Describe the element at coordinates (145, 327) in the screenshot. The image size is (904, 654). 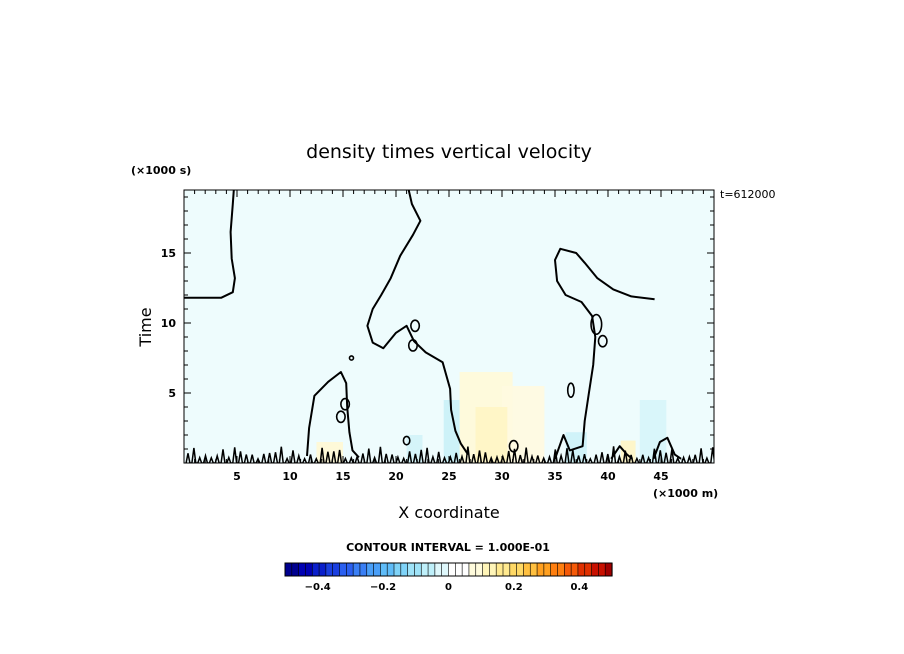
I see `y-axis-label: Time` at that location.